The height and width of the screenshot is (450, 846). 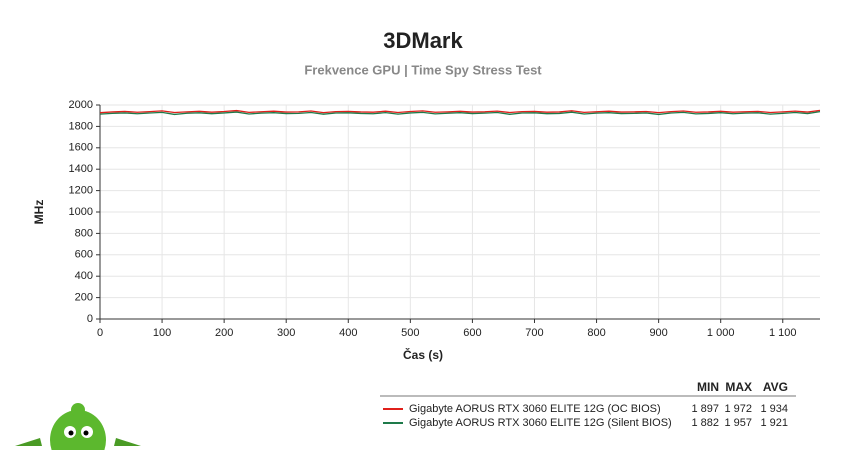 I want to click on x-tick-label: 1 000, so click(x=721, y=333).